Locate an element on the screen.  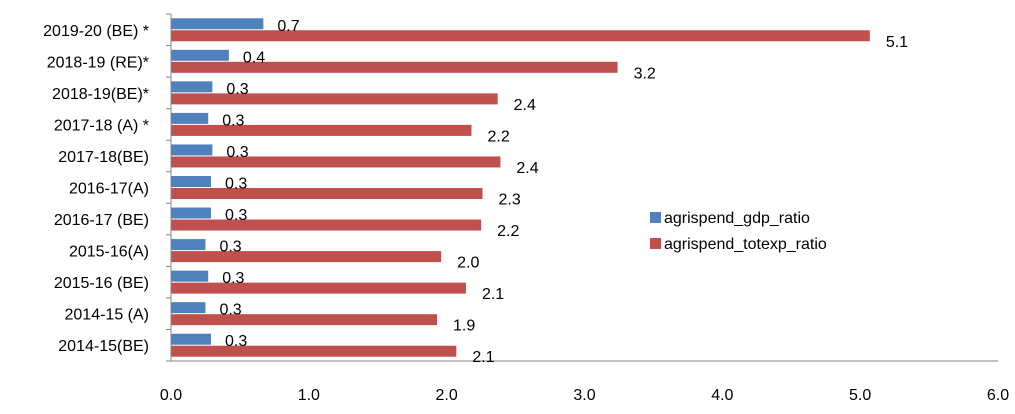
x-tick-label: 4.0 is located at coordinates (722, 395).